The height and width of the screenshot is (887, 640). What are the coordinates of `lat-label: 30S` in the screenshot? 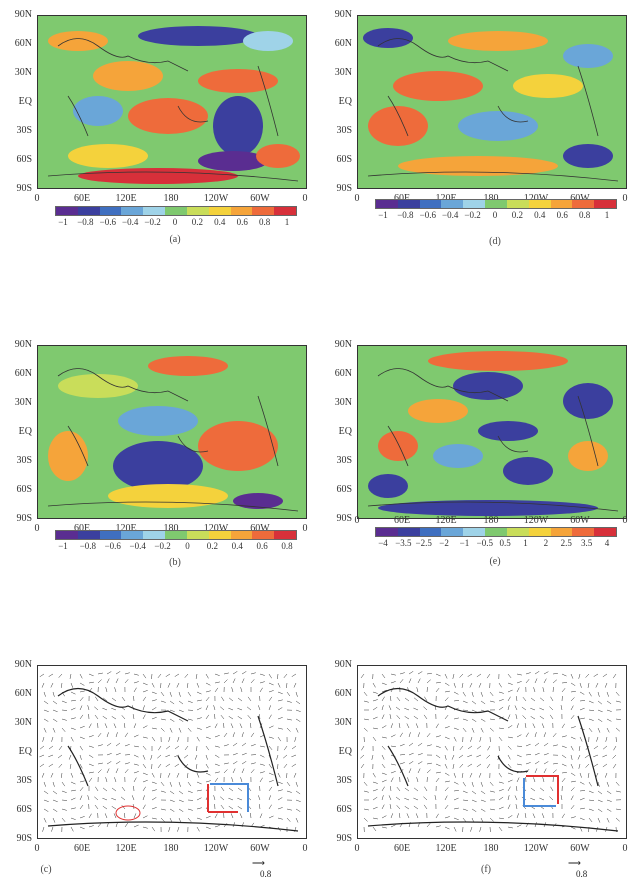 It's located at (344, 780).